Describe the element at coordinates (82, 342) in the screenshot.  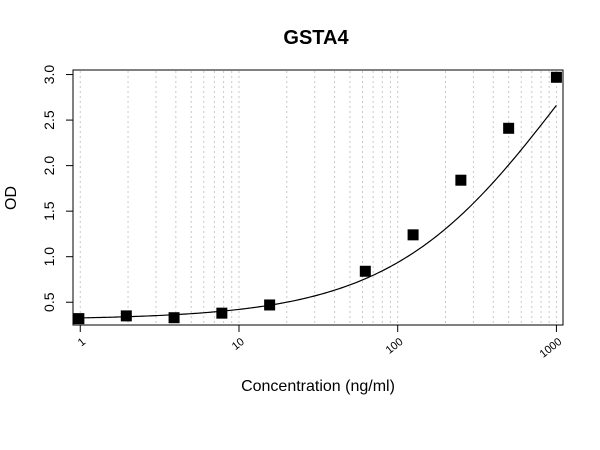
I see `x-tick-label: 1` at that location.